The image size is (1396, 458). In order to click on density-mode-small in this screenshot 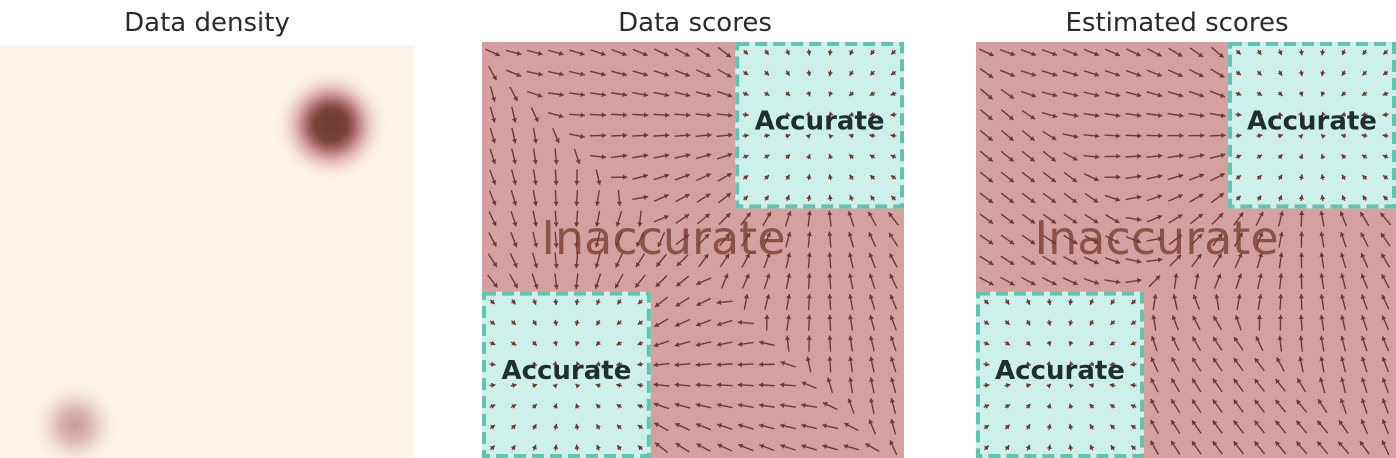, I will do `click(75, 419)`.